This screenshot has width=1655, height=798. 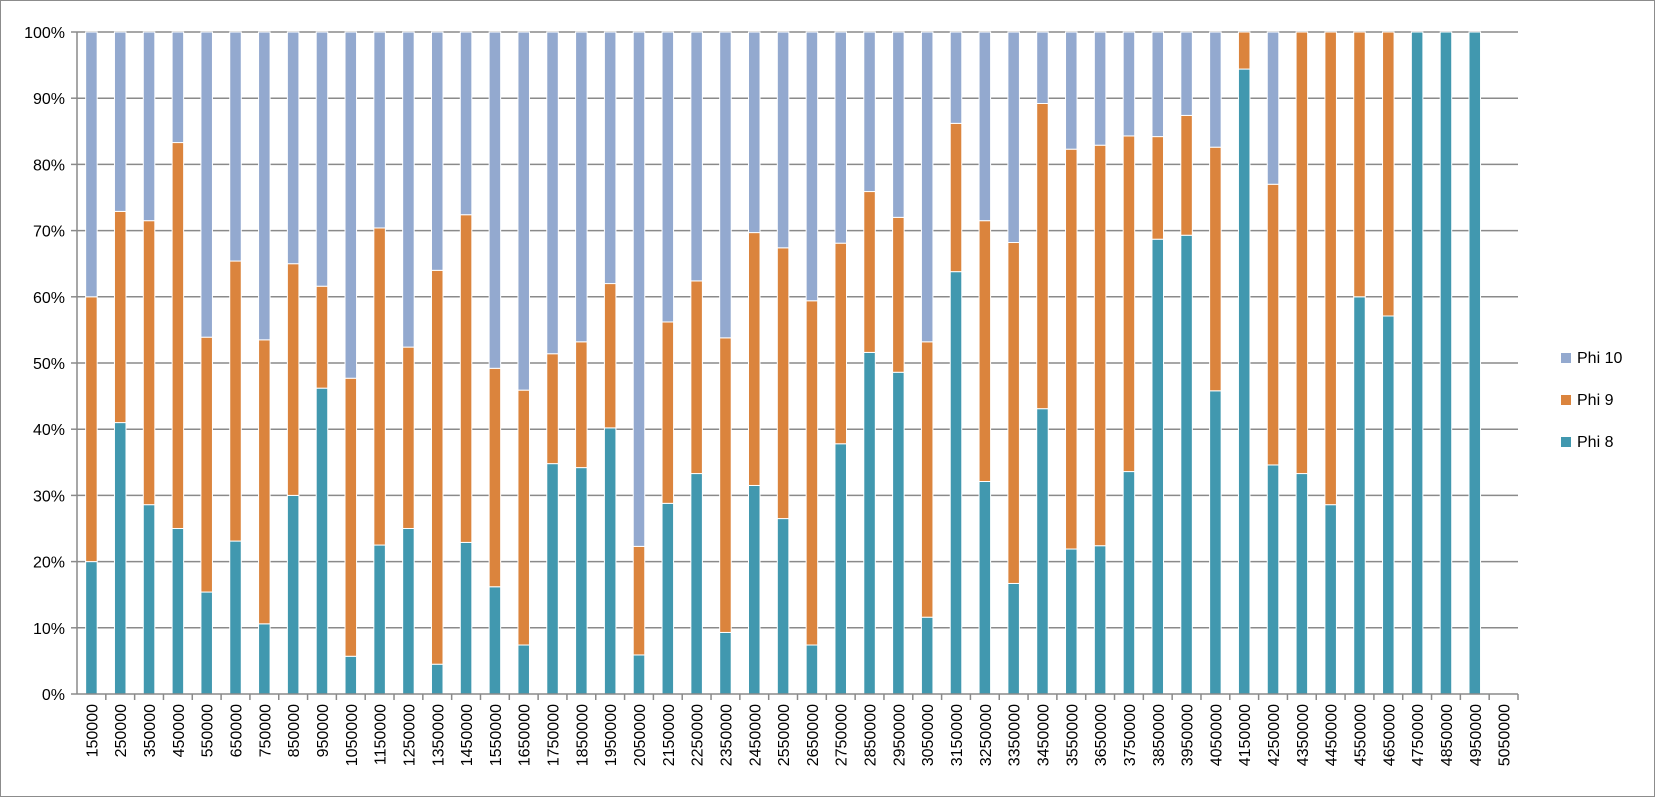 I want to click on x-tick-label: 1350000, so click(x=438, y=735).